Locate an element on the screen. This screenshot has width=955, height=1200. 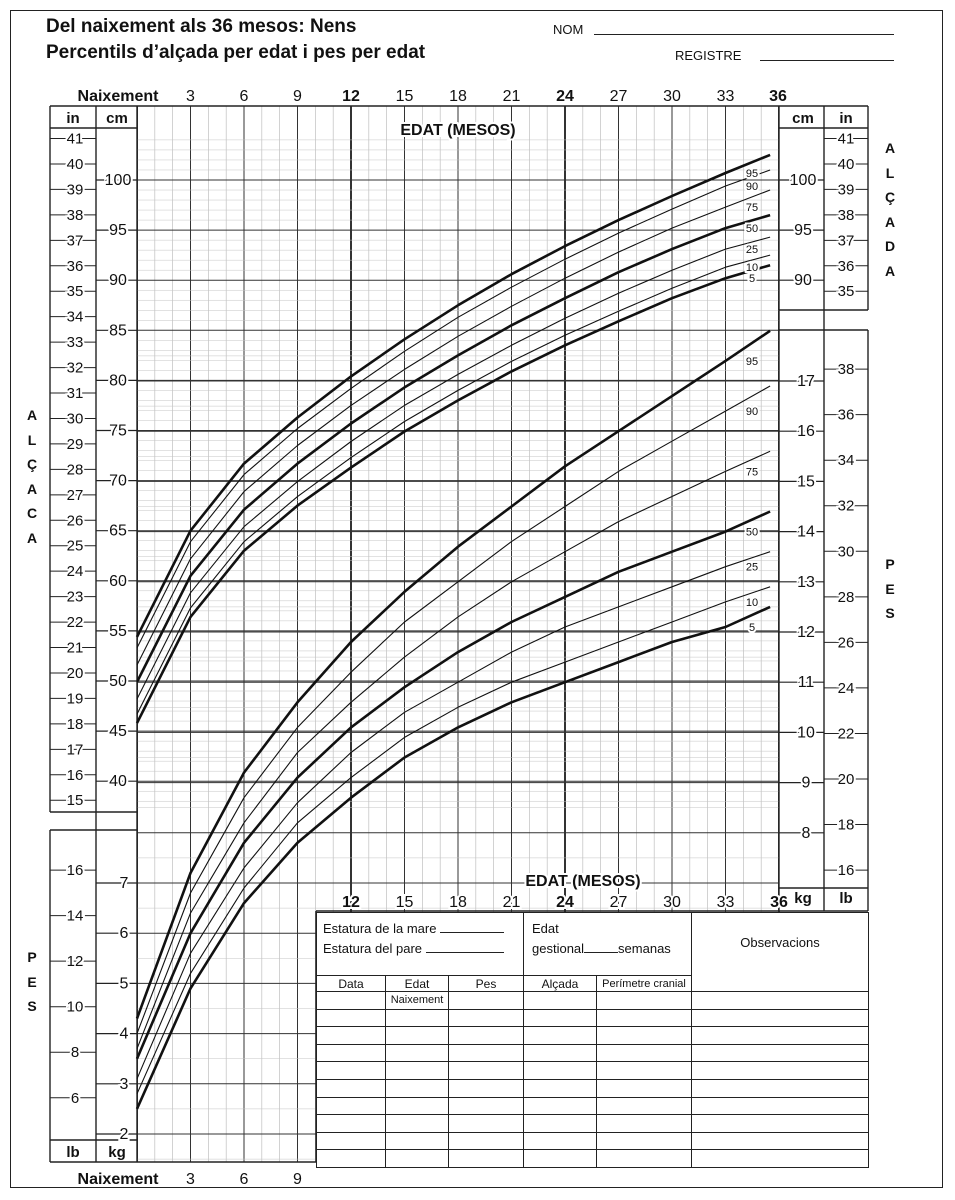
table-cell: Naixement is located at coordinates (417, 1000).